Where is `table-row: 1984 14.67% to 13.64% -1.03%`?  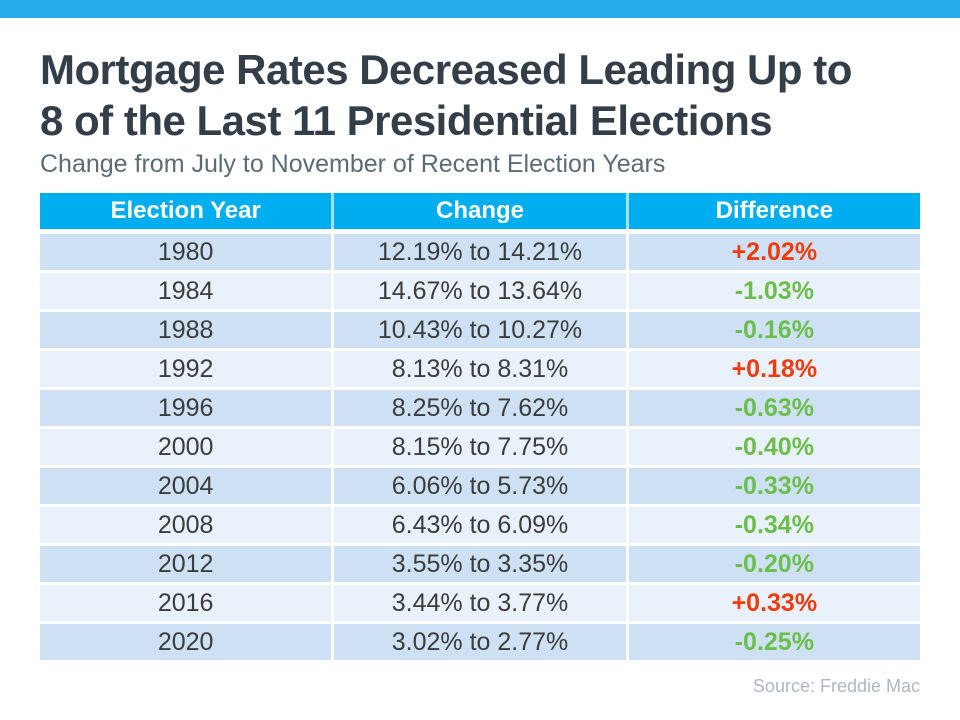
table-row: 1984 14.67% to 13.64% -1.03% is located at coordinates (480, 291).